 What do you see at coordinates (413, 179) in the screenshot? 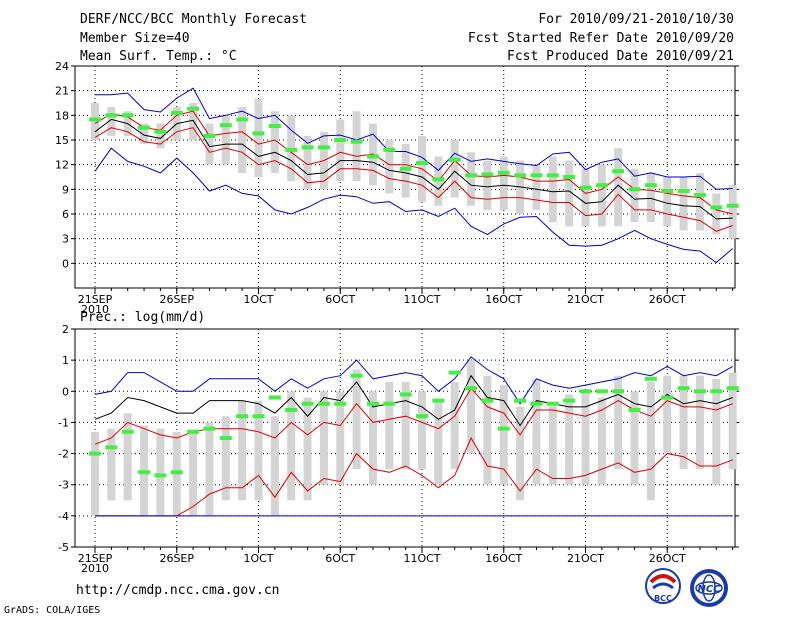
I see `temp-series-lower` at bounding box center [413, 179].